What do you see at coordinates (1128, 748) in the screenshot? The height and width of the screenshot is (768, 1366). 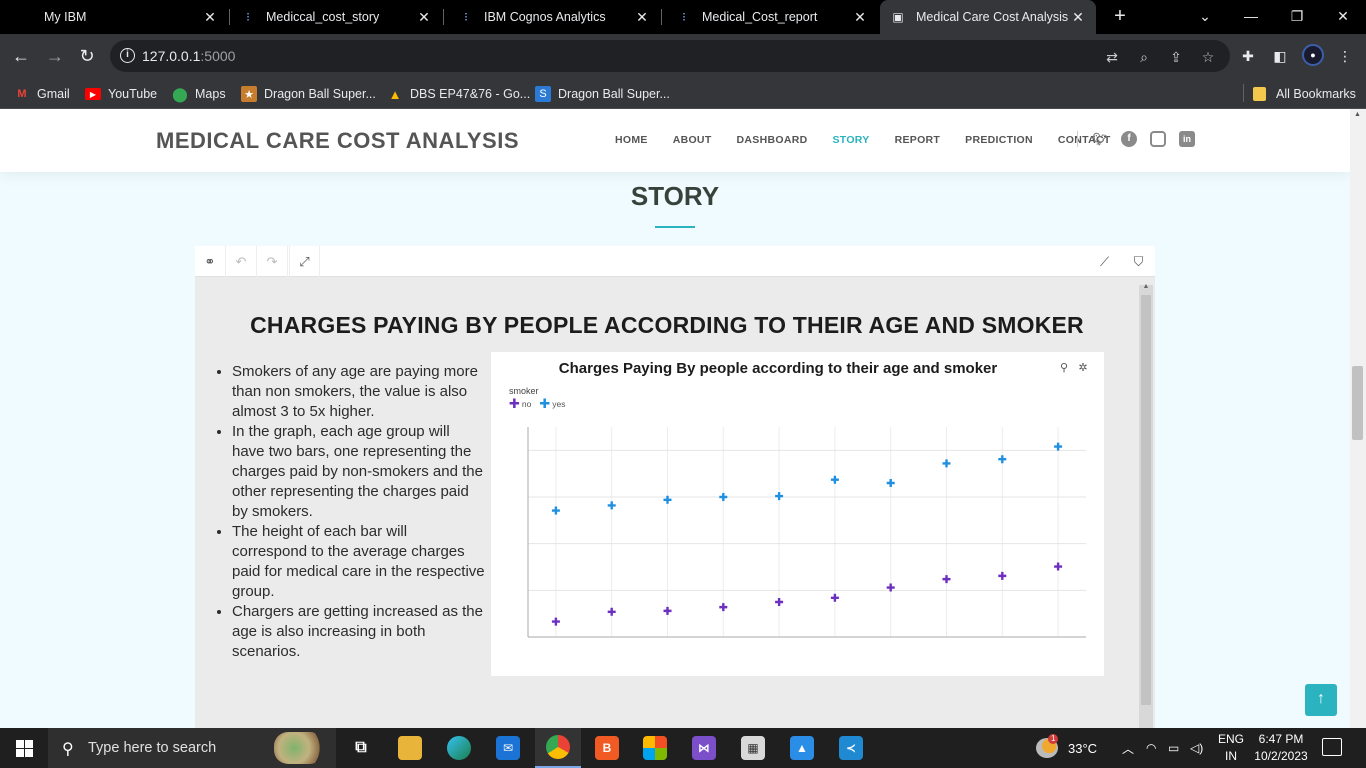 I see `show-hidden-icons: ︿` at bounding box center [1128, 748].